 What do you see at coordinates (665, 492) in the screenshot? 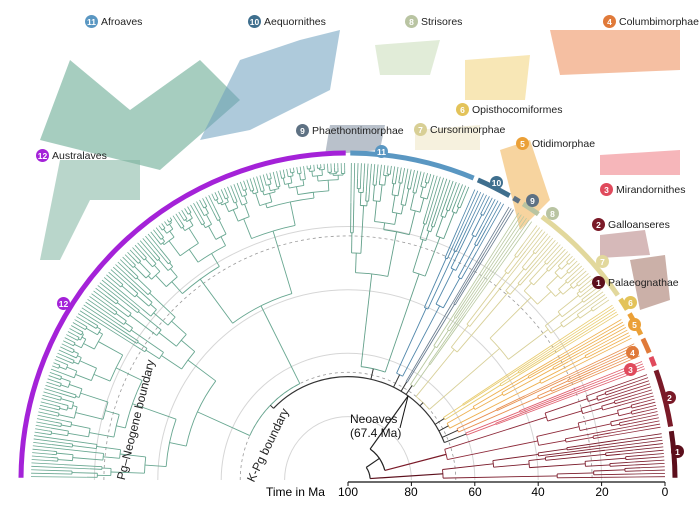
I see `tick-label: 0` at bounding box center [665, 492].